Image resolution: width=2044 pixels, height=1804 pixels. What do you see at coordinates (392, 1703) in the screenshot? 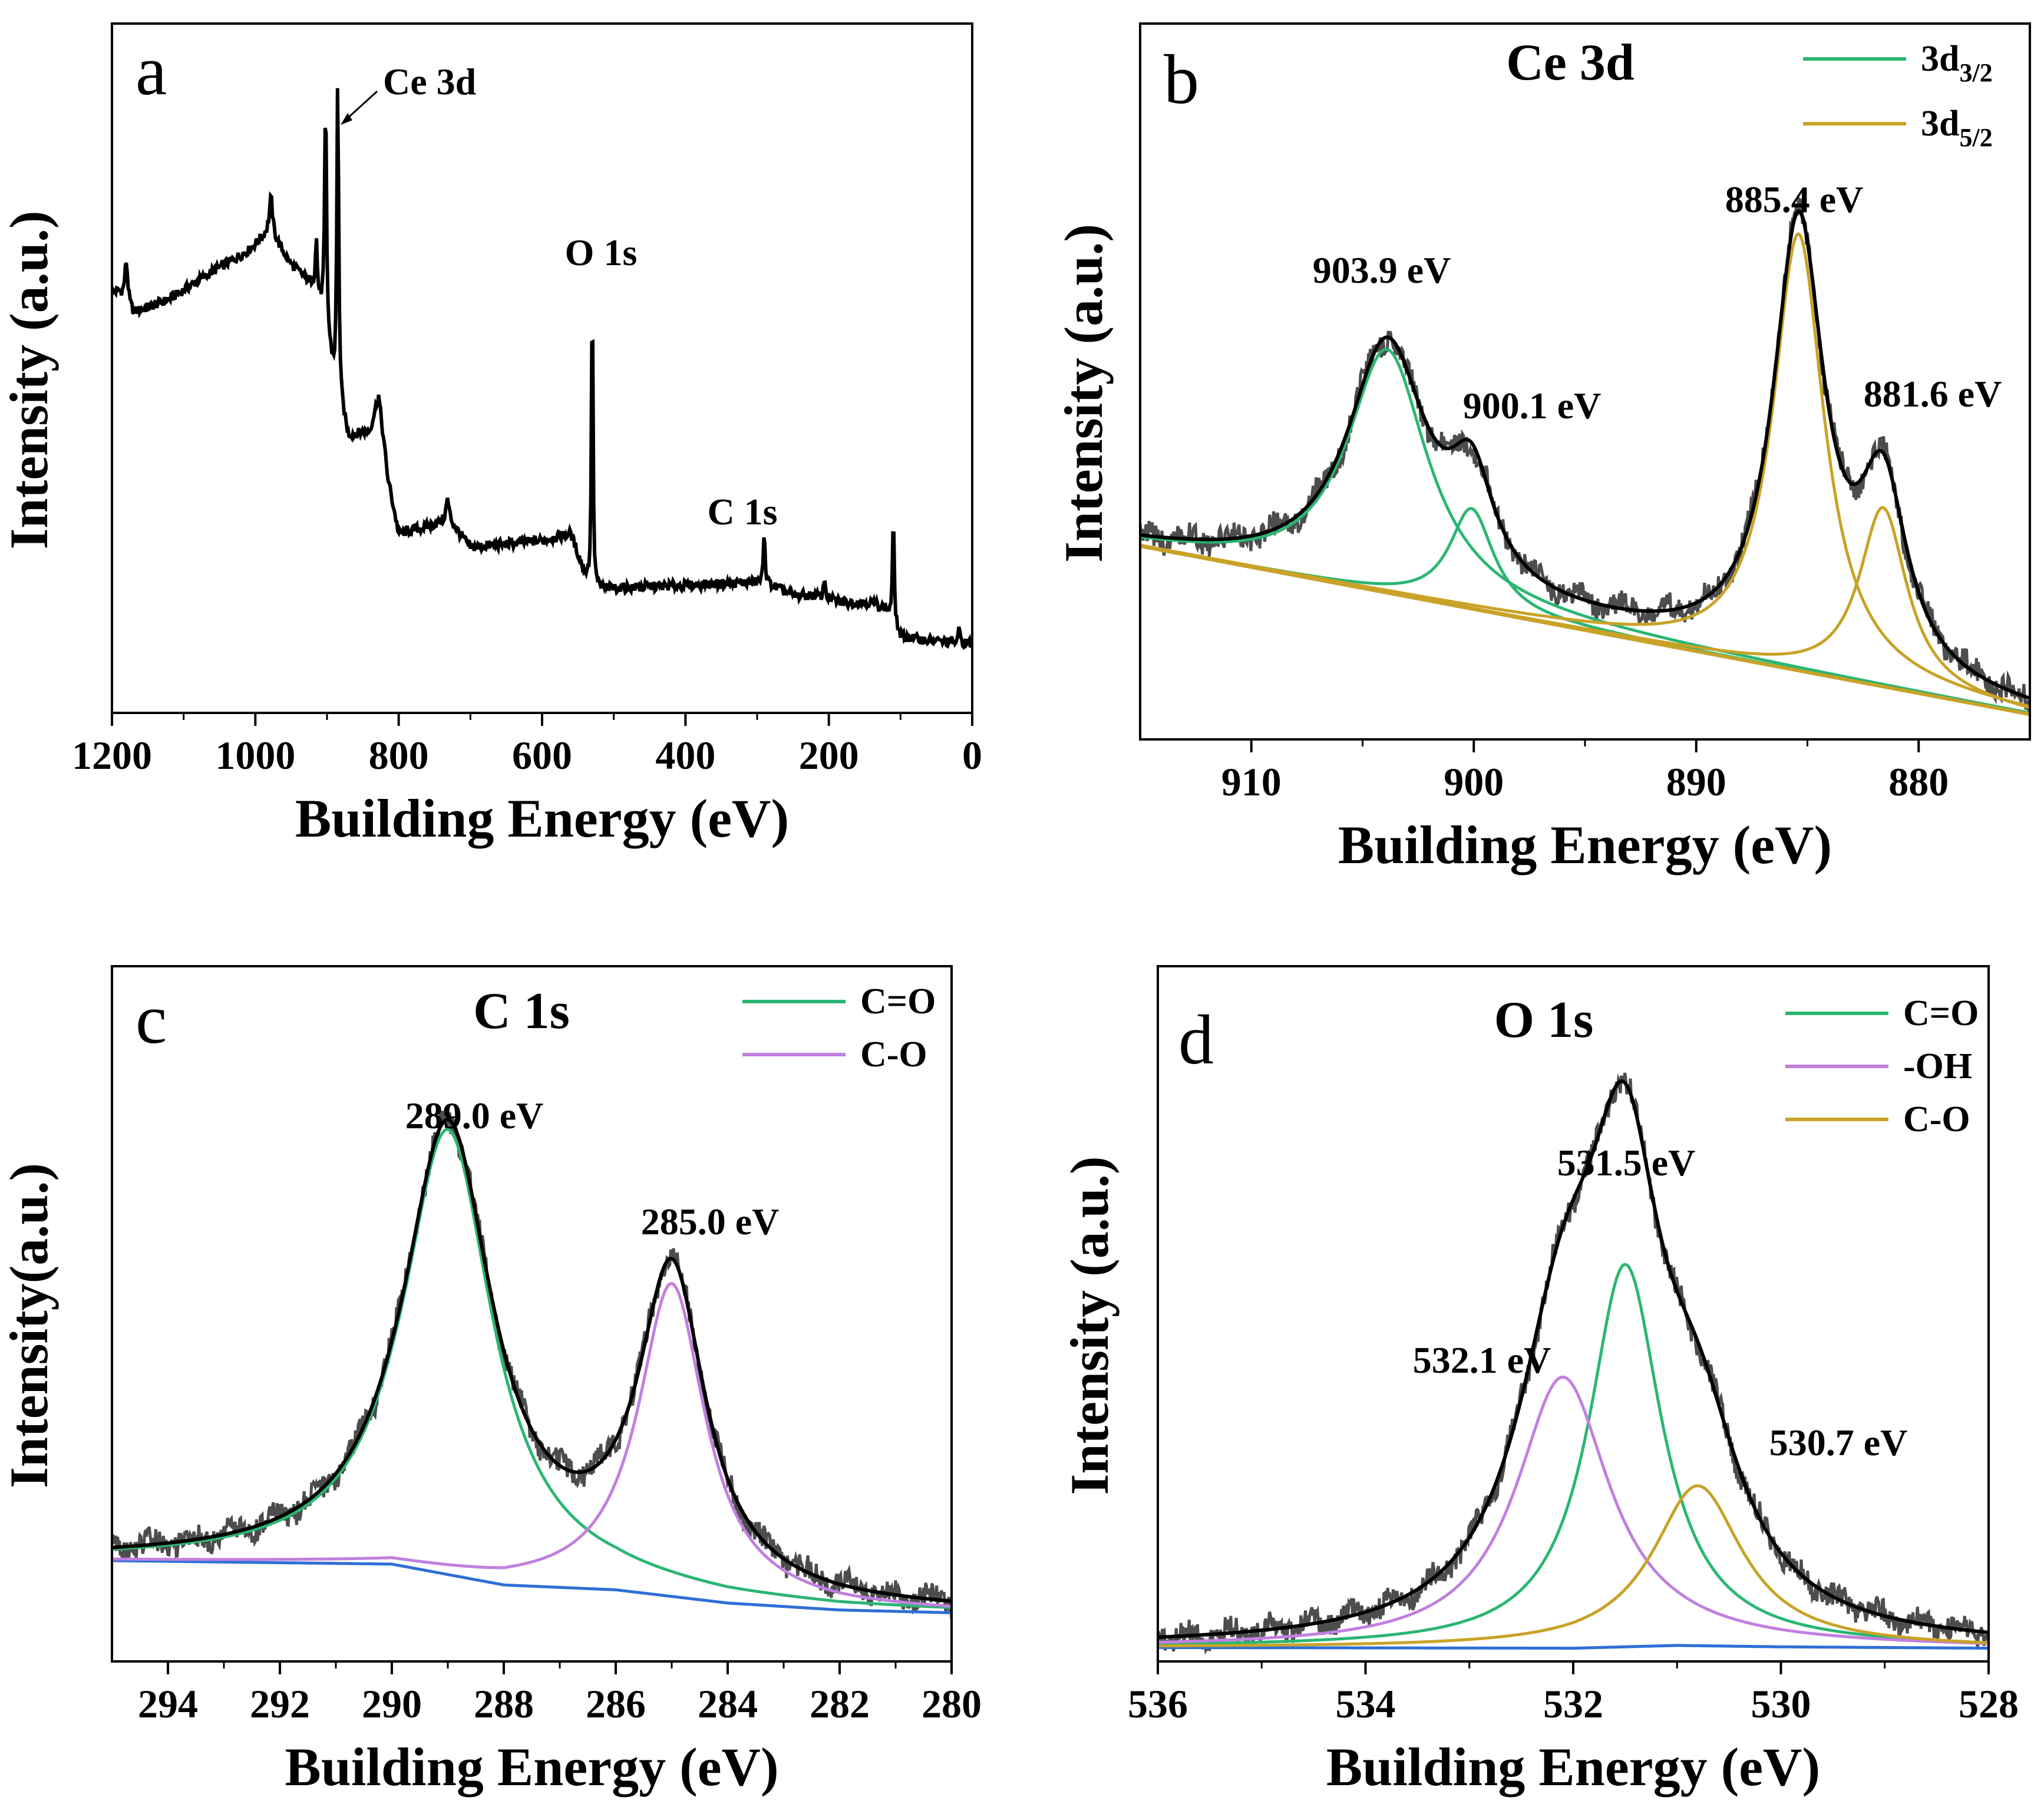
I see `x-tick-label: 290` at bounding box center [392, 1703].